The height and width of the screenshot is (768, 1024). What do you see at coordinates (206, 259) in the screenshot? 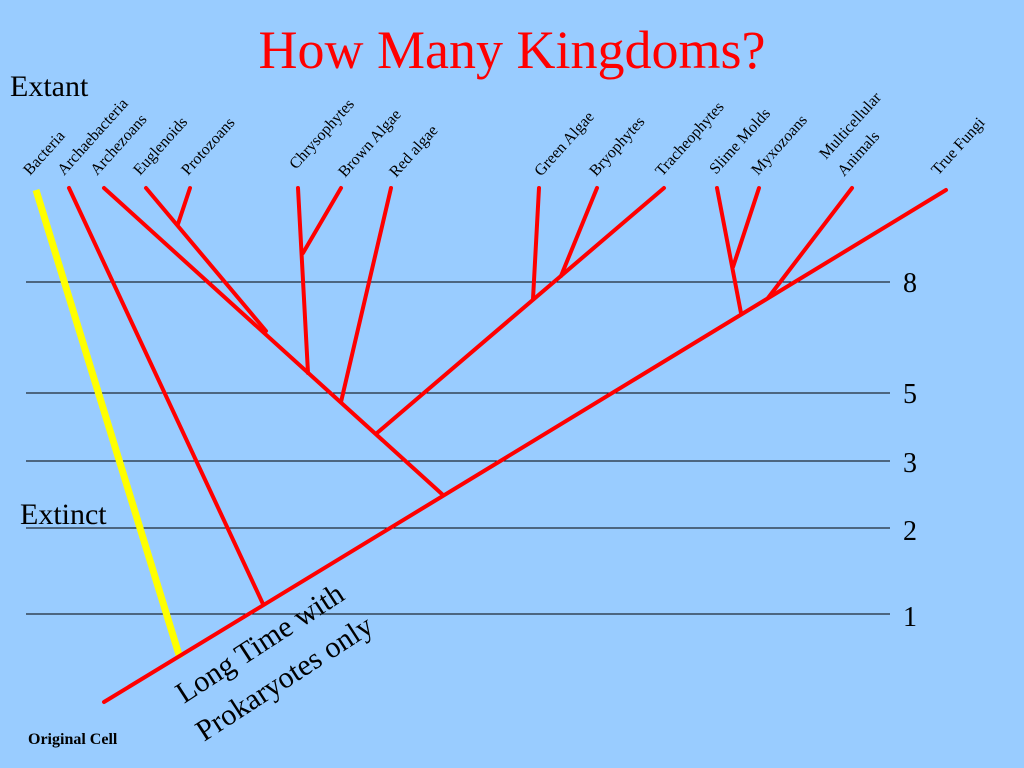
I see `euglenoids-branch` at bounding box center [206, 259].